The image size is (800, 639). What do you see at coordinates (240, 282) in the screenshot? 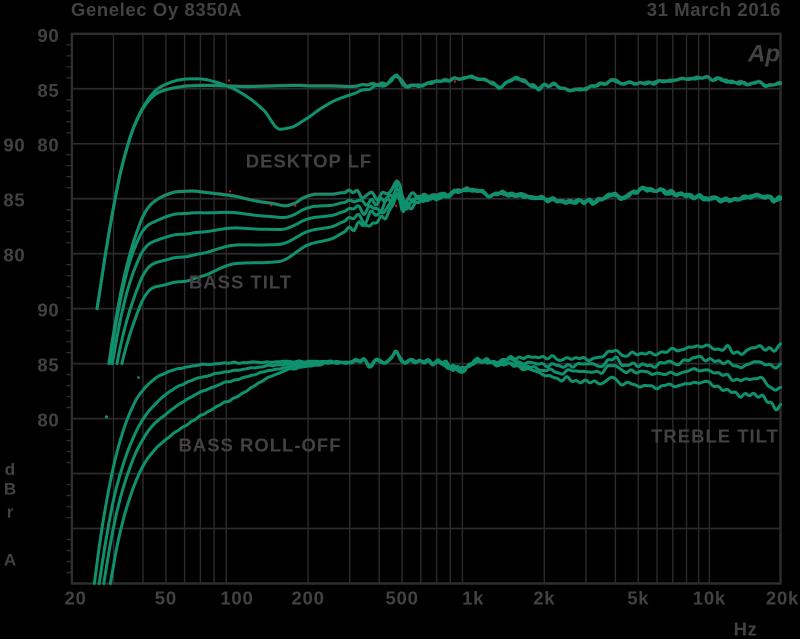
I see `svg-text: BASS TILT` at bounding box center [240, 282].